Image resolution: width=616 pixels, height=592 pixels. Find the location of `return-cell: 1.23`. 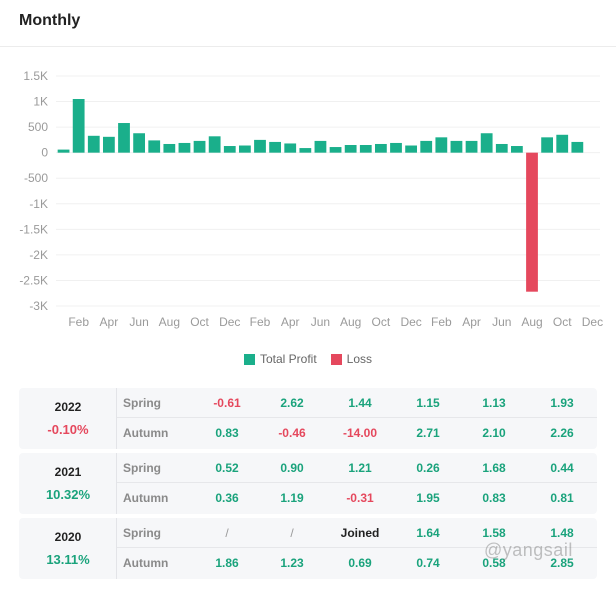

return-cell: 1.23 is located at coordinates (292, 563).